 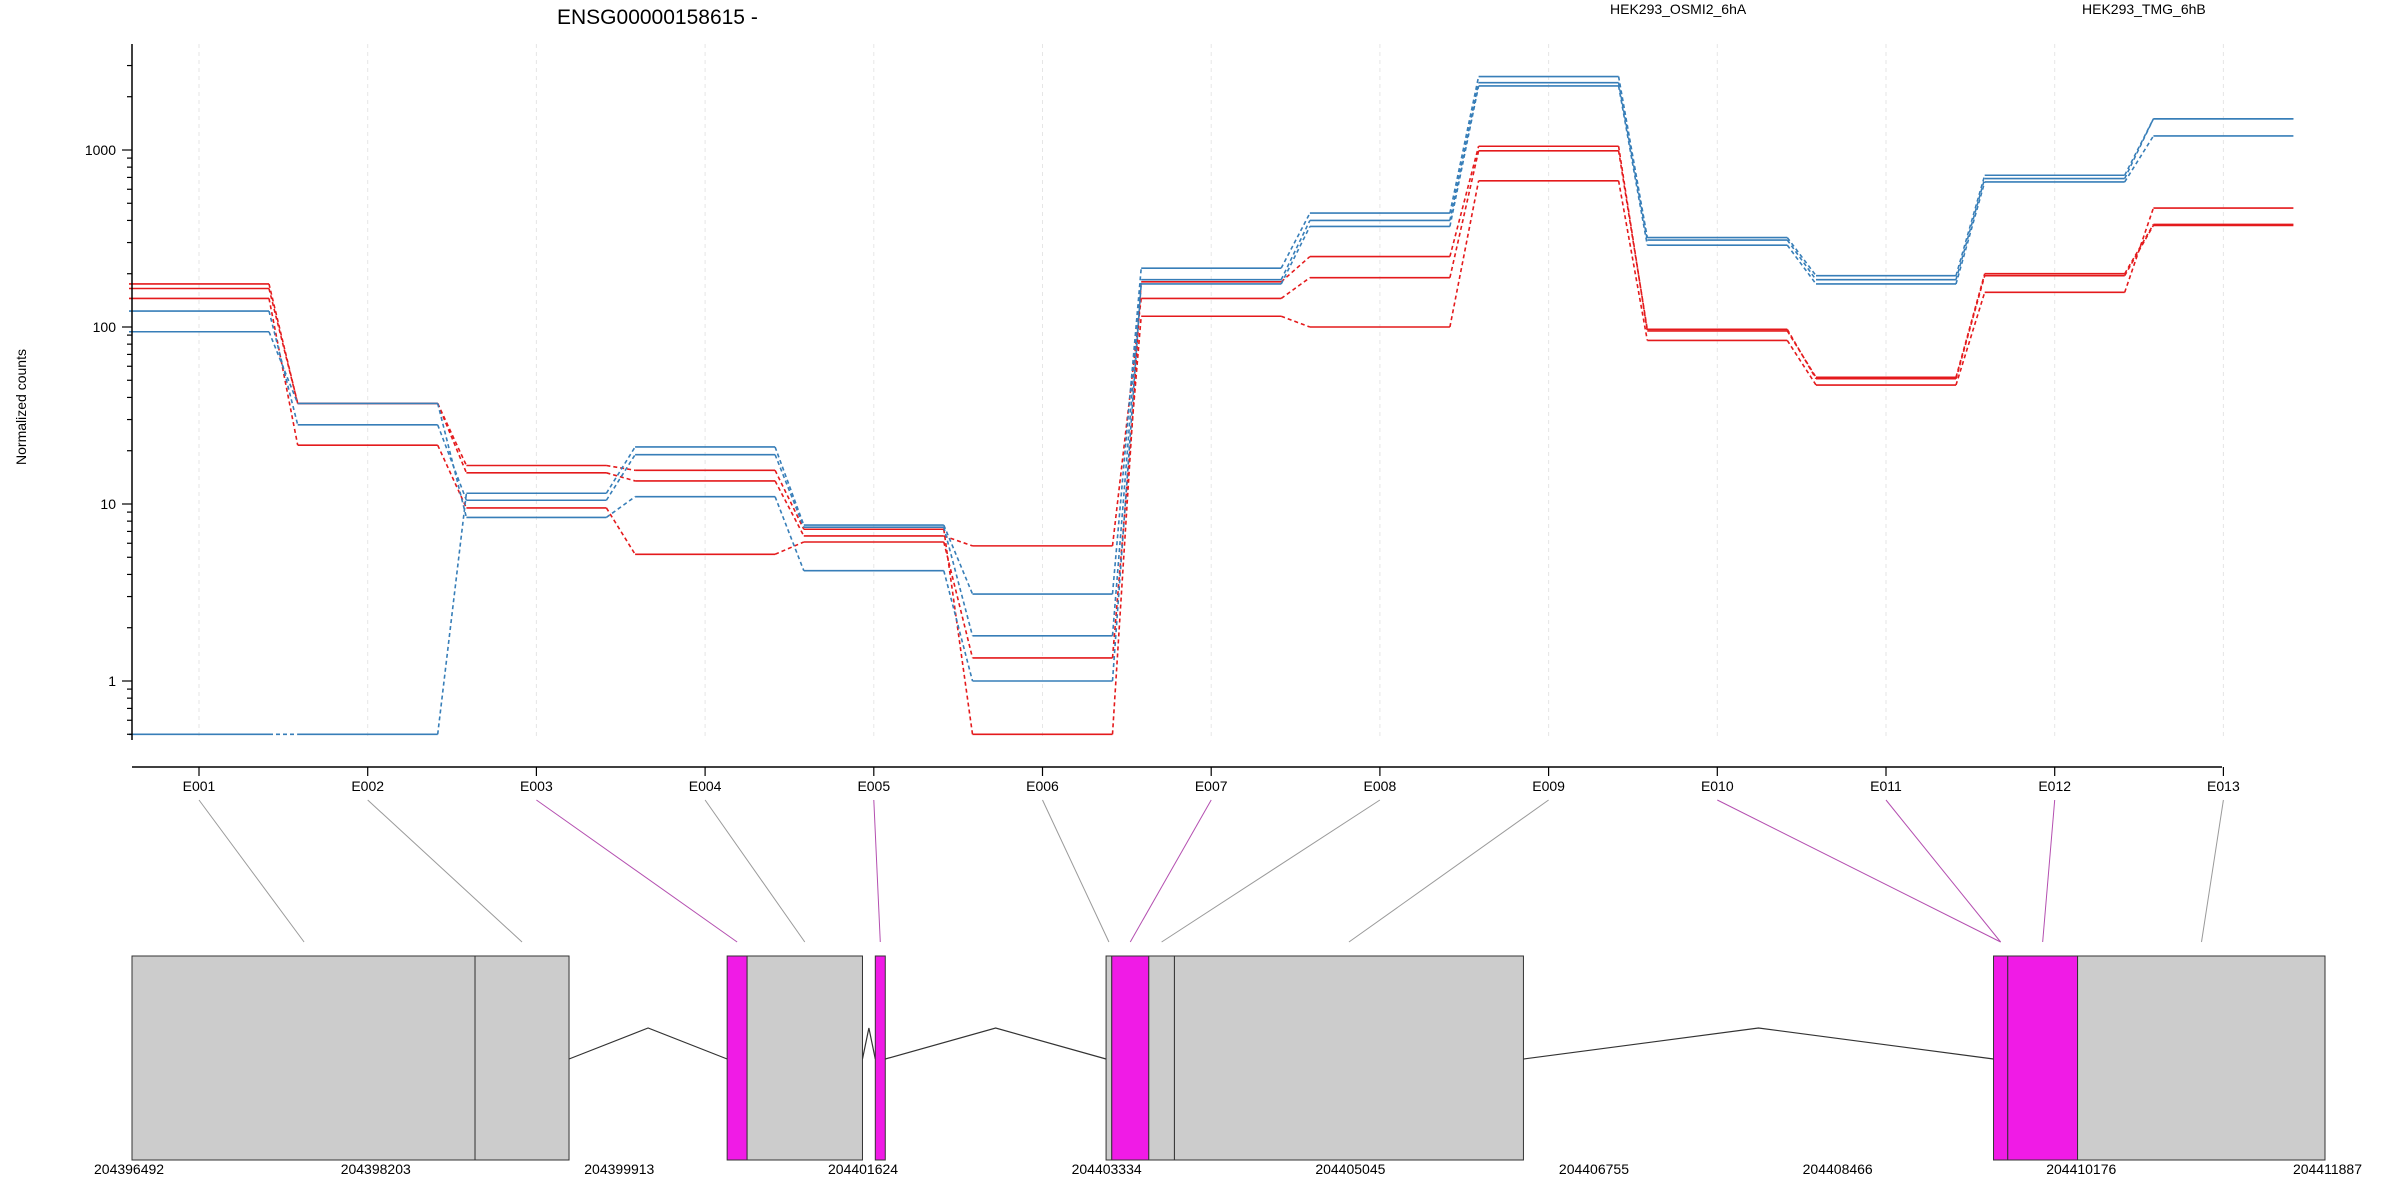 I want to click on x-tick-label: E007, so click(x=1211, y=786).